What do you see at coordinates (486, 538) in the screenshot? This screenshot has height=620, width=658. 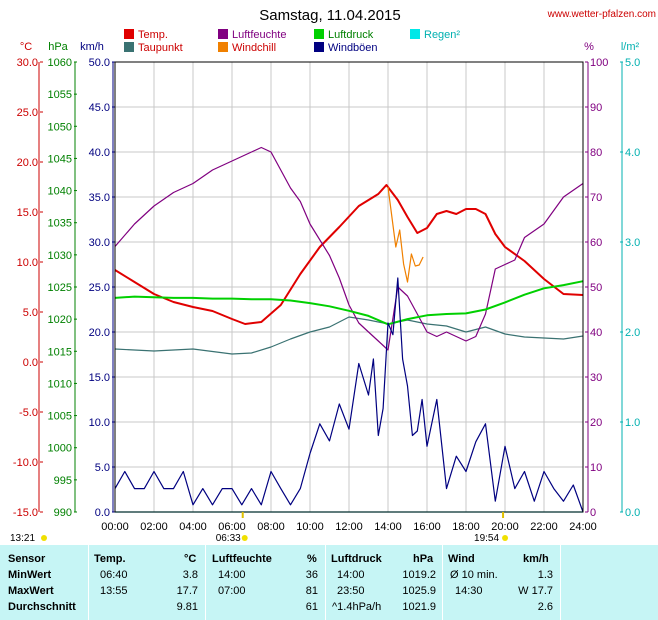 I see `sunset-label: 19:54` at bounding box center [486, 538].